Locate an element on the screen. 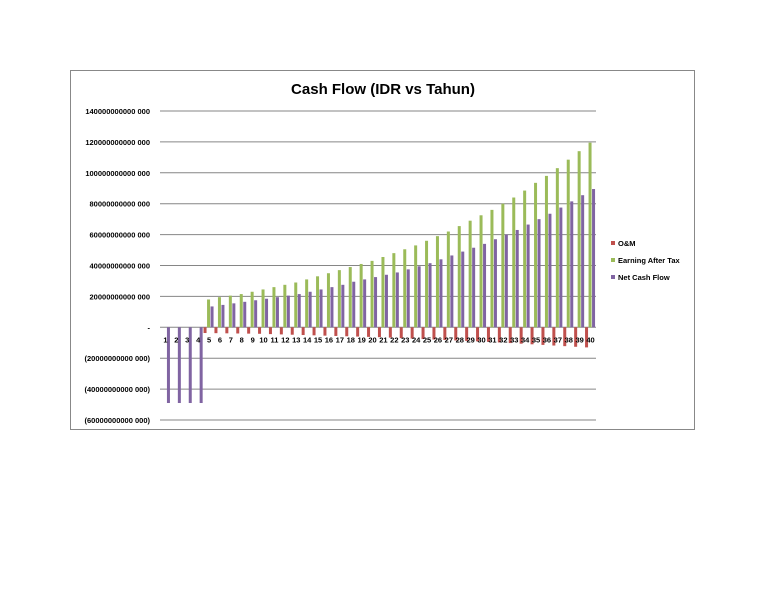  x-tick-label: 5 is located at coordinates (209, 339).